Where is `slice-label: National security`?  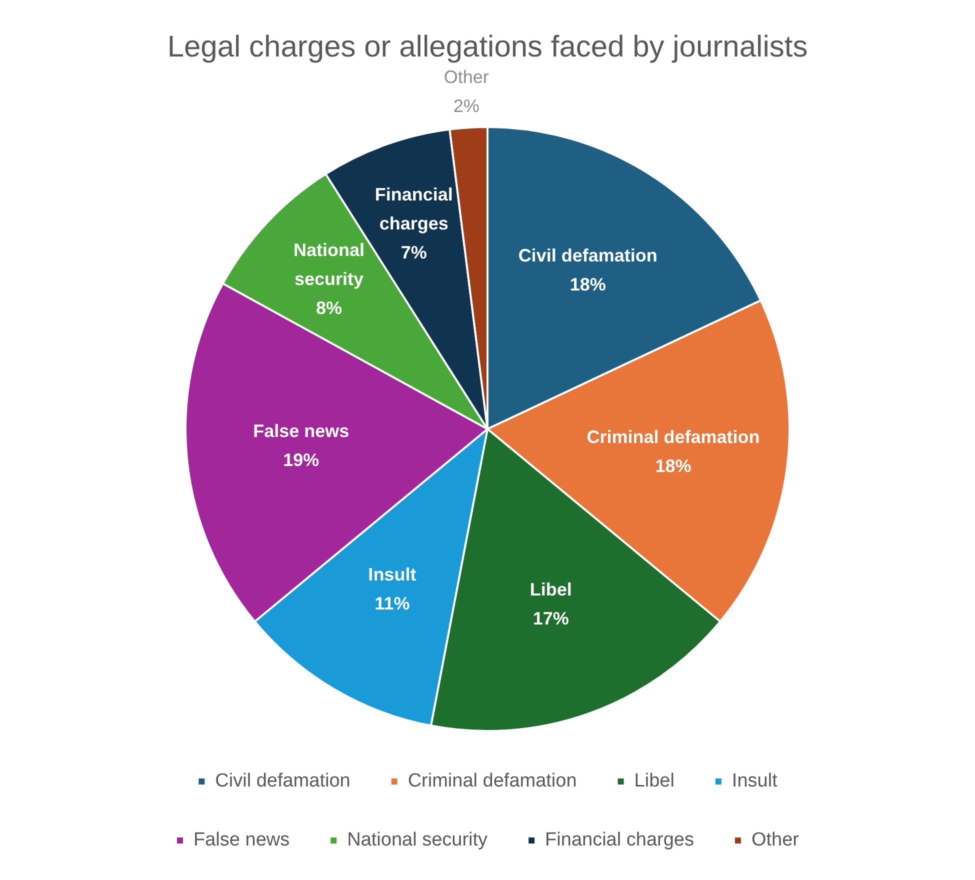
slice-label: National security is located at coordinates (328, 265).